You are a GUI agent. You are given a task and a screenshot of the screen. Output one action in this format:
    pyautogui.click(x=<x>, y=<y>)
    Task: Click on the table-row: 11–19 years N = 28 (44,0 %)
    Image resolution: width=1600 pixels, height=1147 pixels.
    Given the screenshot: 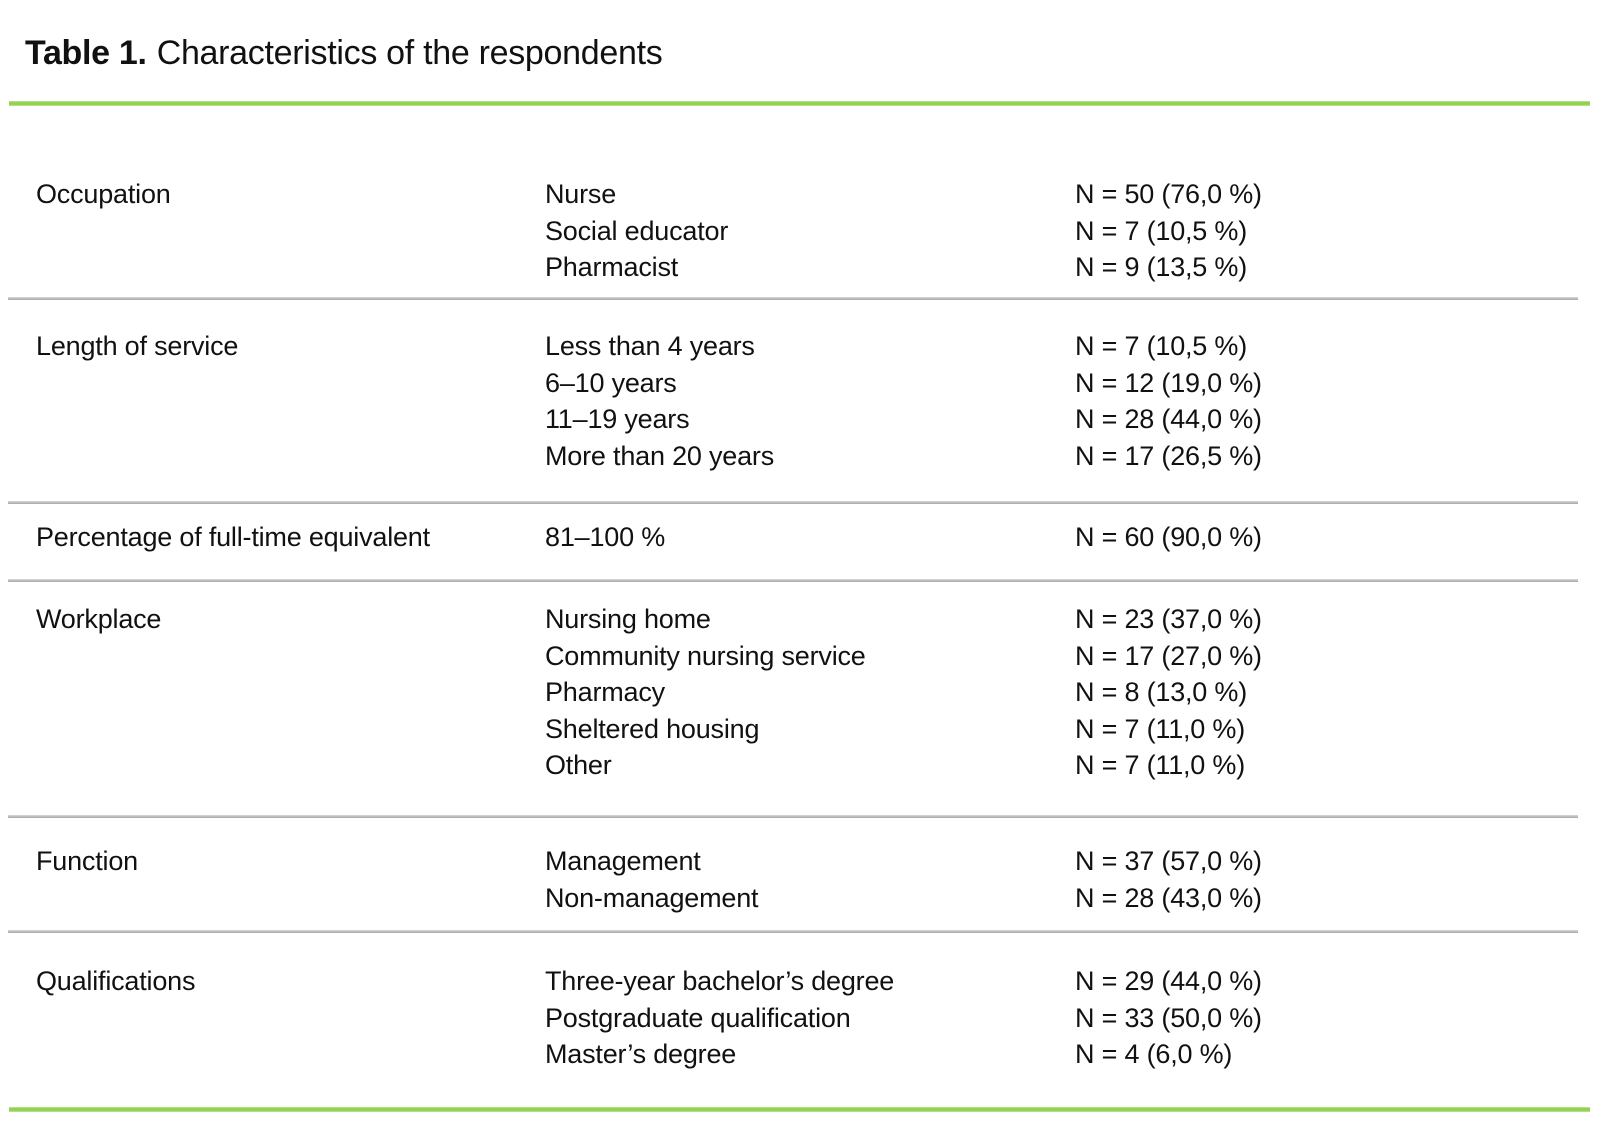 What is the action you would take?
    pyautogui.click(x=1060, y=419)
    